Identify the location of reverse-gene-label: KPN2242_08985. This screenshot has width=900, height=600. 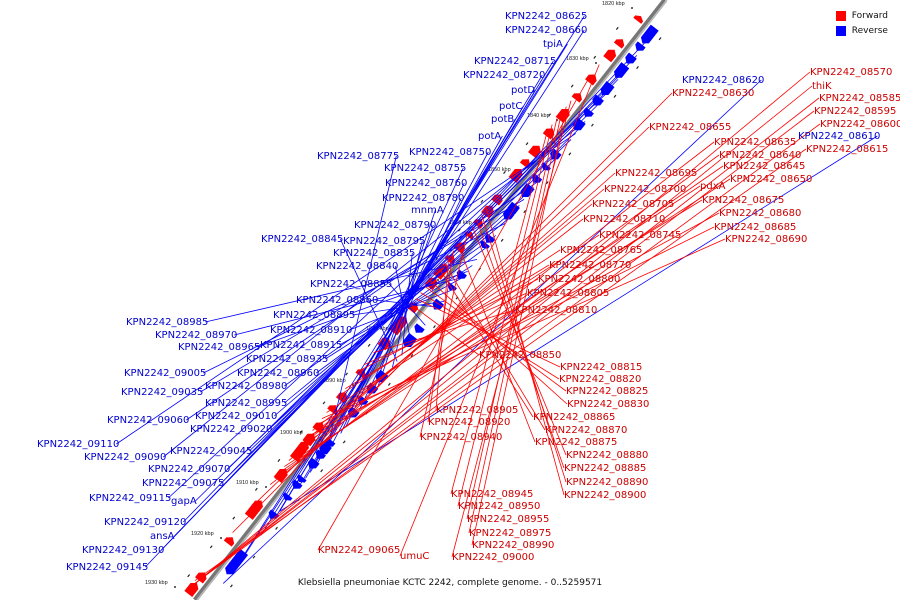
(167, 322).